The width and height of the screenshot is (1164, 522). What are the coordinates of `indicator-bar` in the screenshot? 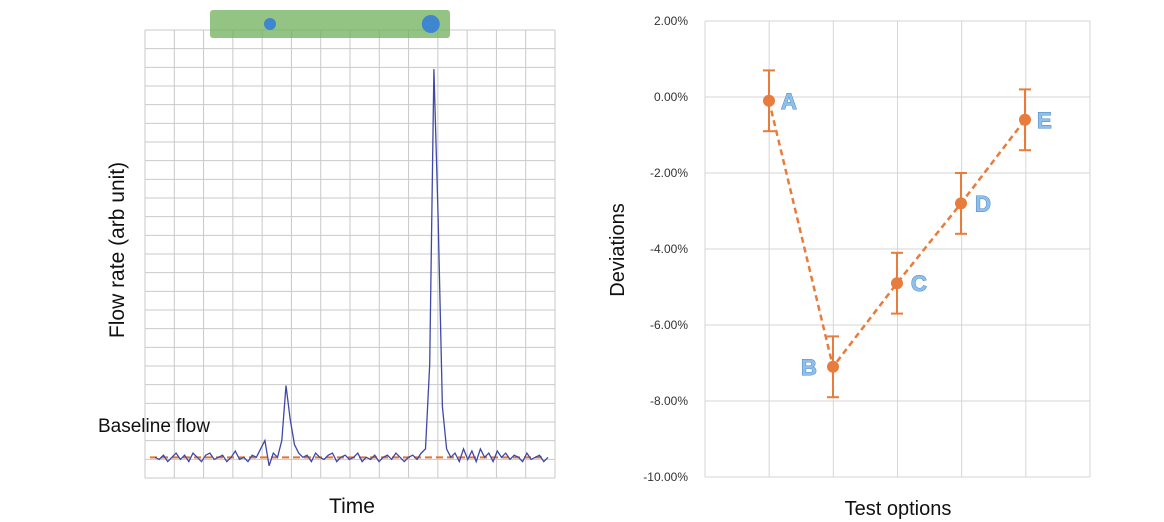 It's located at (330, 24).